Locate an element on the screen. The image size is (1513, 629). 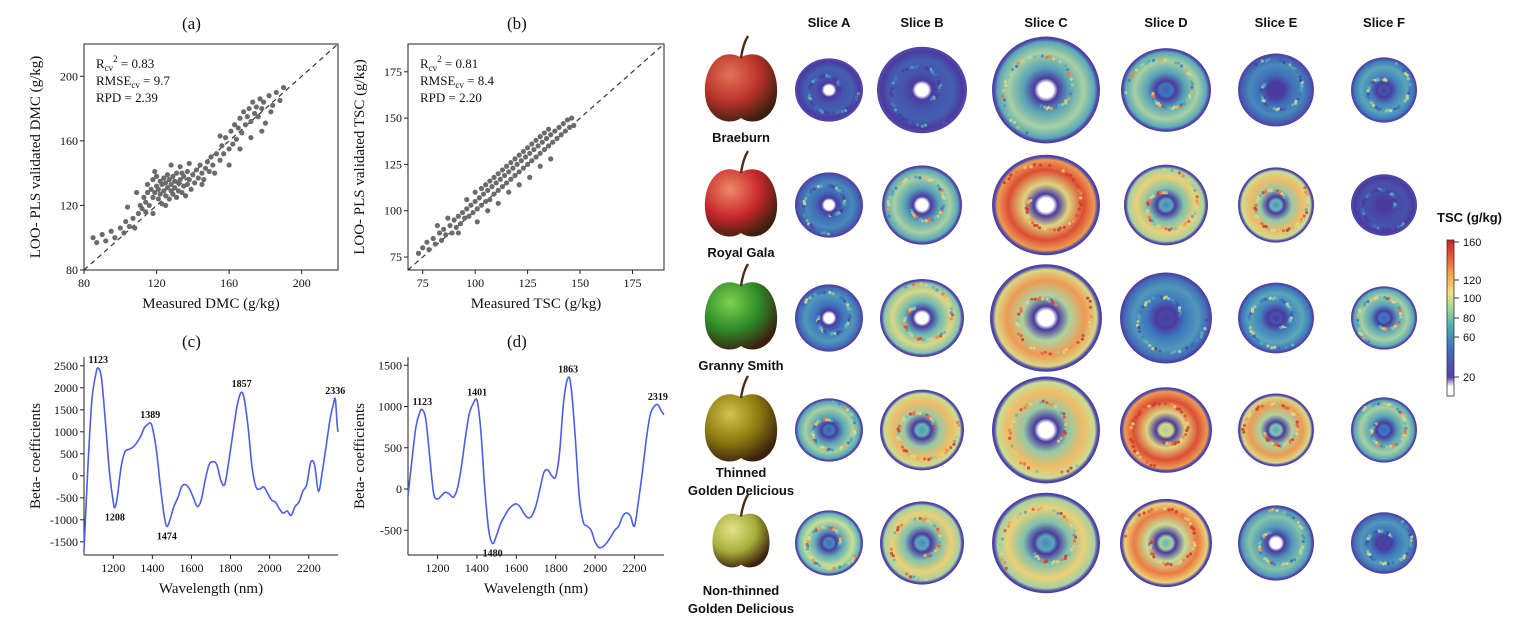
x-tick-label: 2200 is located at coordinates (309, 568).